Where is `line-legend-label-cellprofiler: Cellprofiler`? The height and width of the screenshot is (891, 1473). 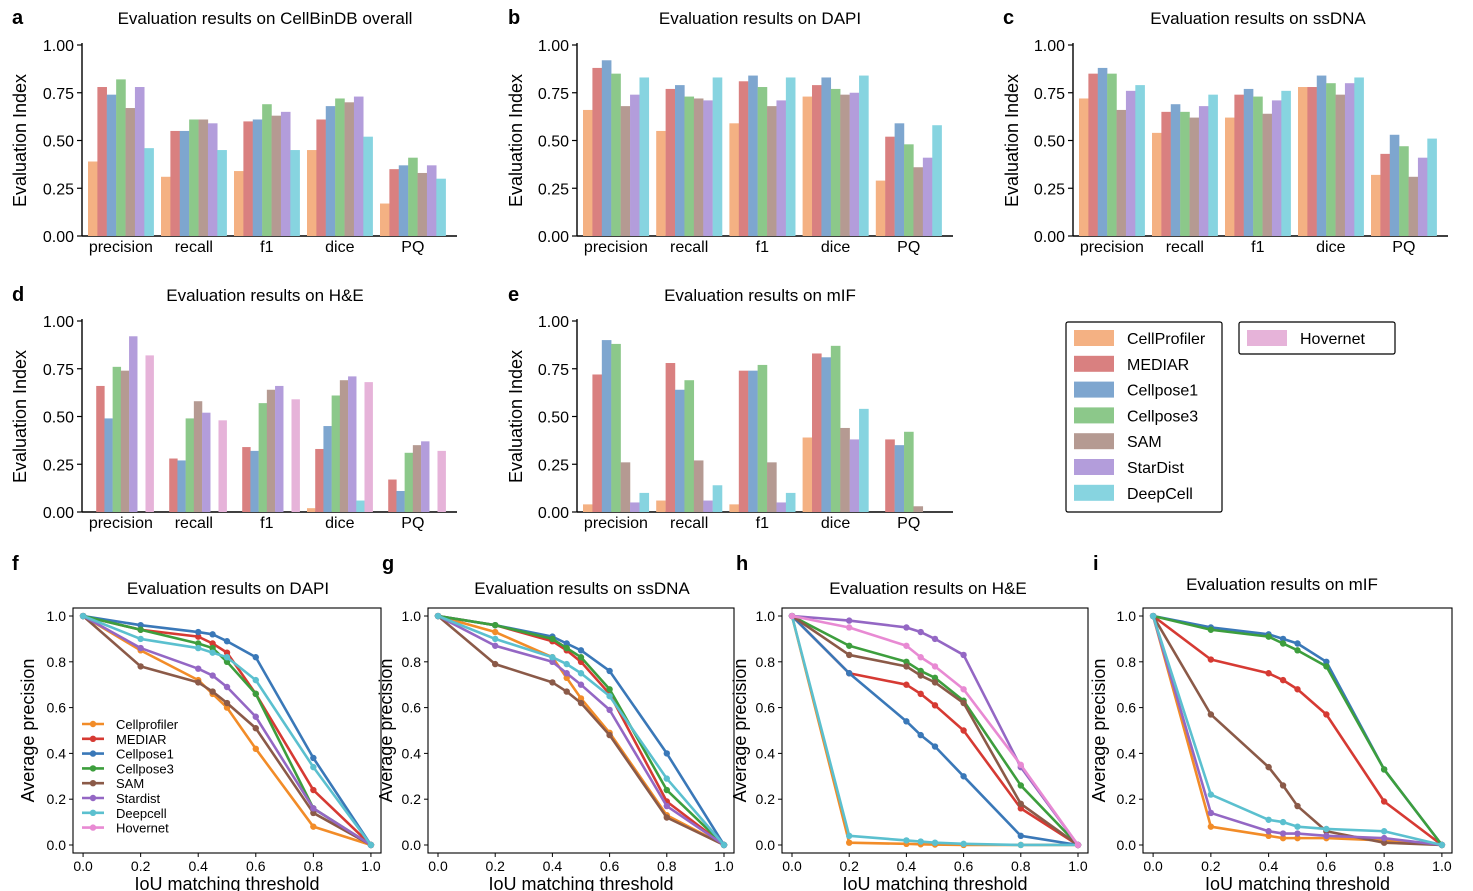
line-legend-label-cellprofiler: Cellprofiler is located at coordinates (147, 724).